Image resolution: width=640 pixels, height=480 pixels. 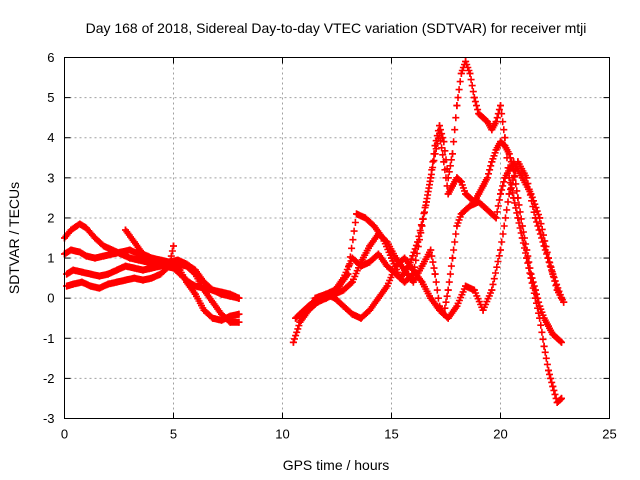 I want to click on y-tick-label: -3, so click(x=49, y=418).